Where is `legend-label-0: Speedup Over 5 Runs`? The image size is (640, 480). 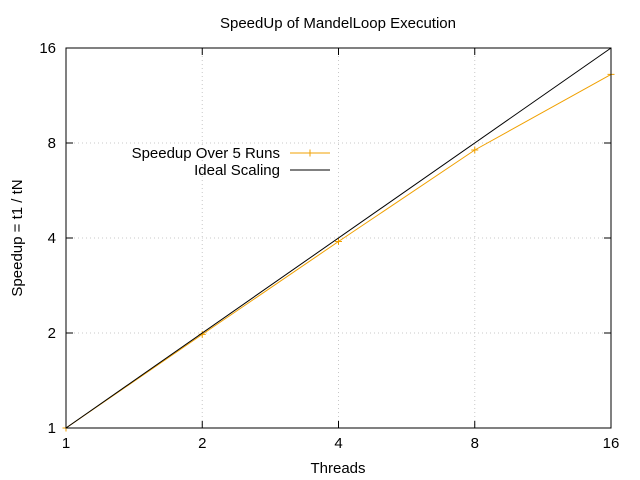
legend-label-0: Speedup Over 5 Runs is located at coordinates (206, 153).